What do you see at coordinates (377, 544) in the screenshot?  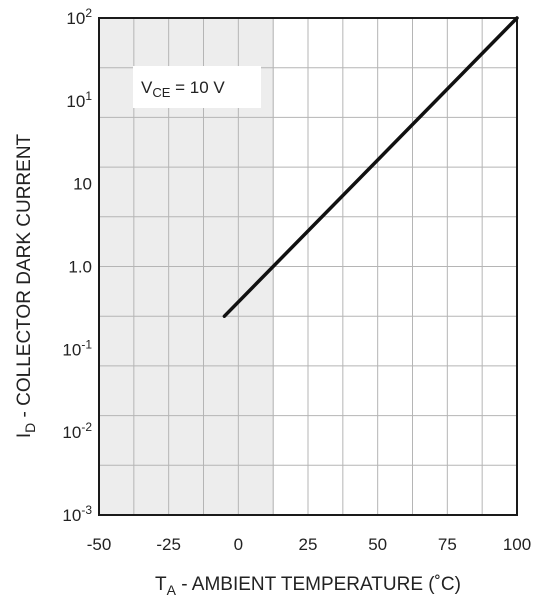 I see `x-tick-label: 50` at bounding box center [377, 544].